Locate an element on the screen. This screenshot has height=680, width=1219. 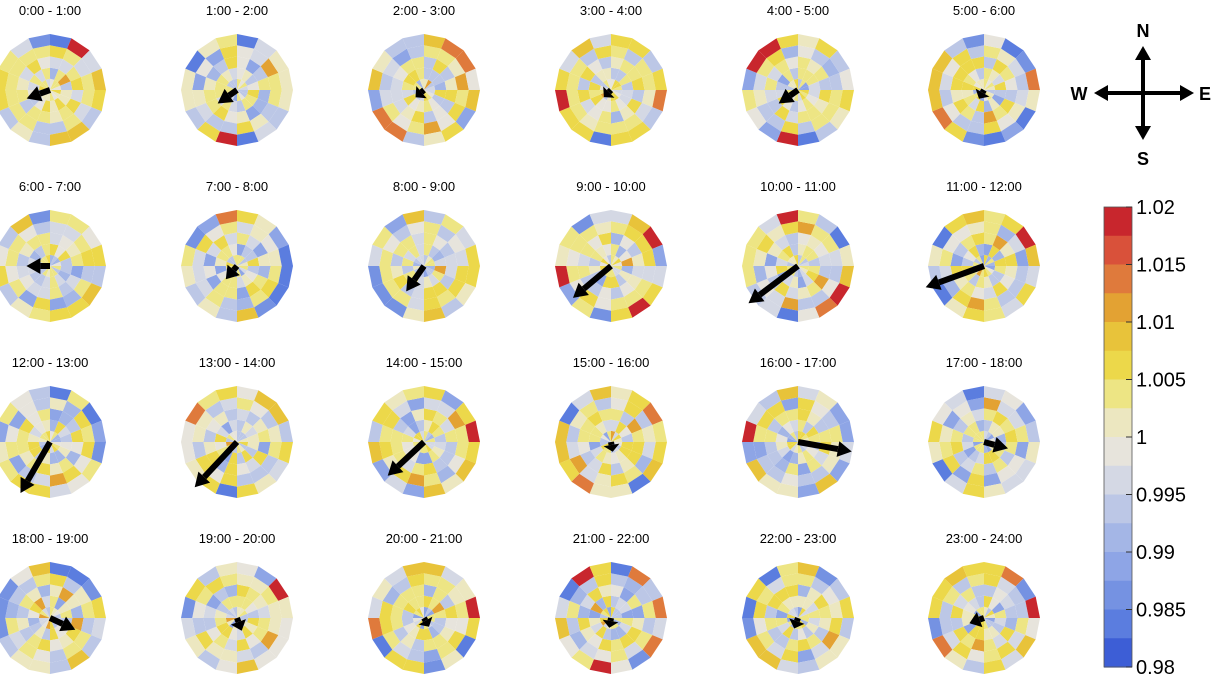
polar-panel: 13:00 - 14:00 is located at coordinates (237, 426).